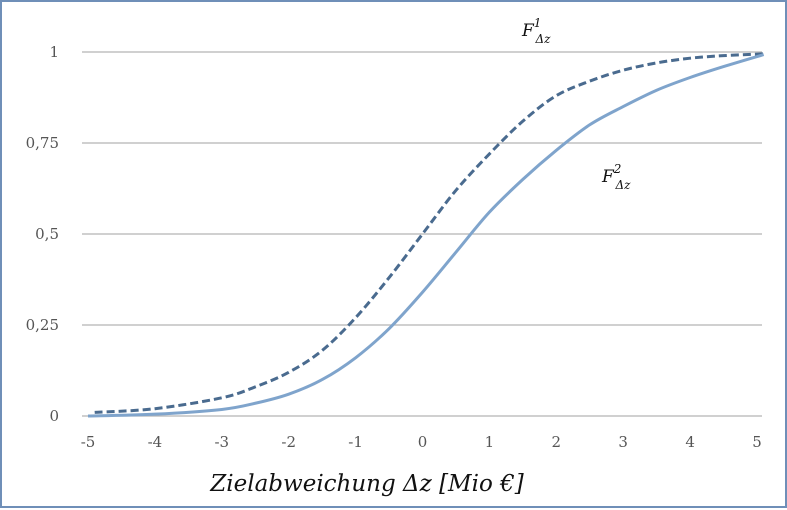 This screenshot has width=787, height=510. What do you see at coordinates (88, 442) in the screenshot?
I see `x-tick-label: -5` at bounding box center [88, 442].